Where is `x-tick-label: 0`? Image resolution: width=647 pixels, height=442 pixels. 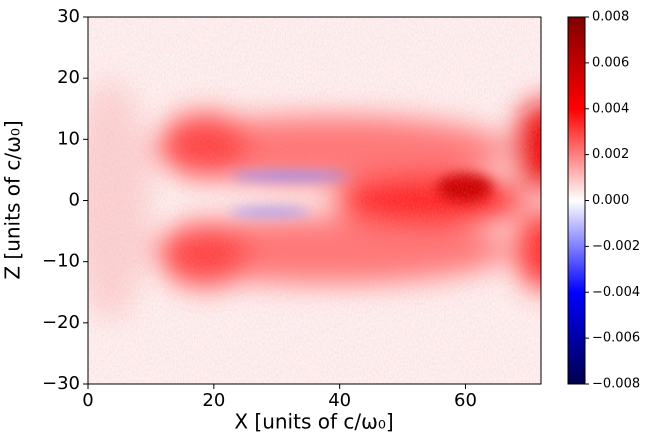 x-tick-label: 0 is located at coordinates (87, 400).